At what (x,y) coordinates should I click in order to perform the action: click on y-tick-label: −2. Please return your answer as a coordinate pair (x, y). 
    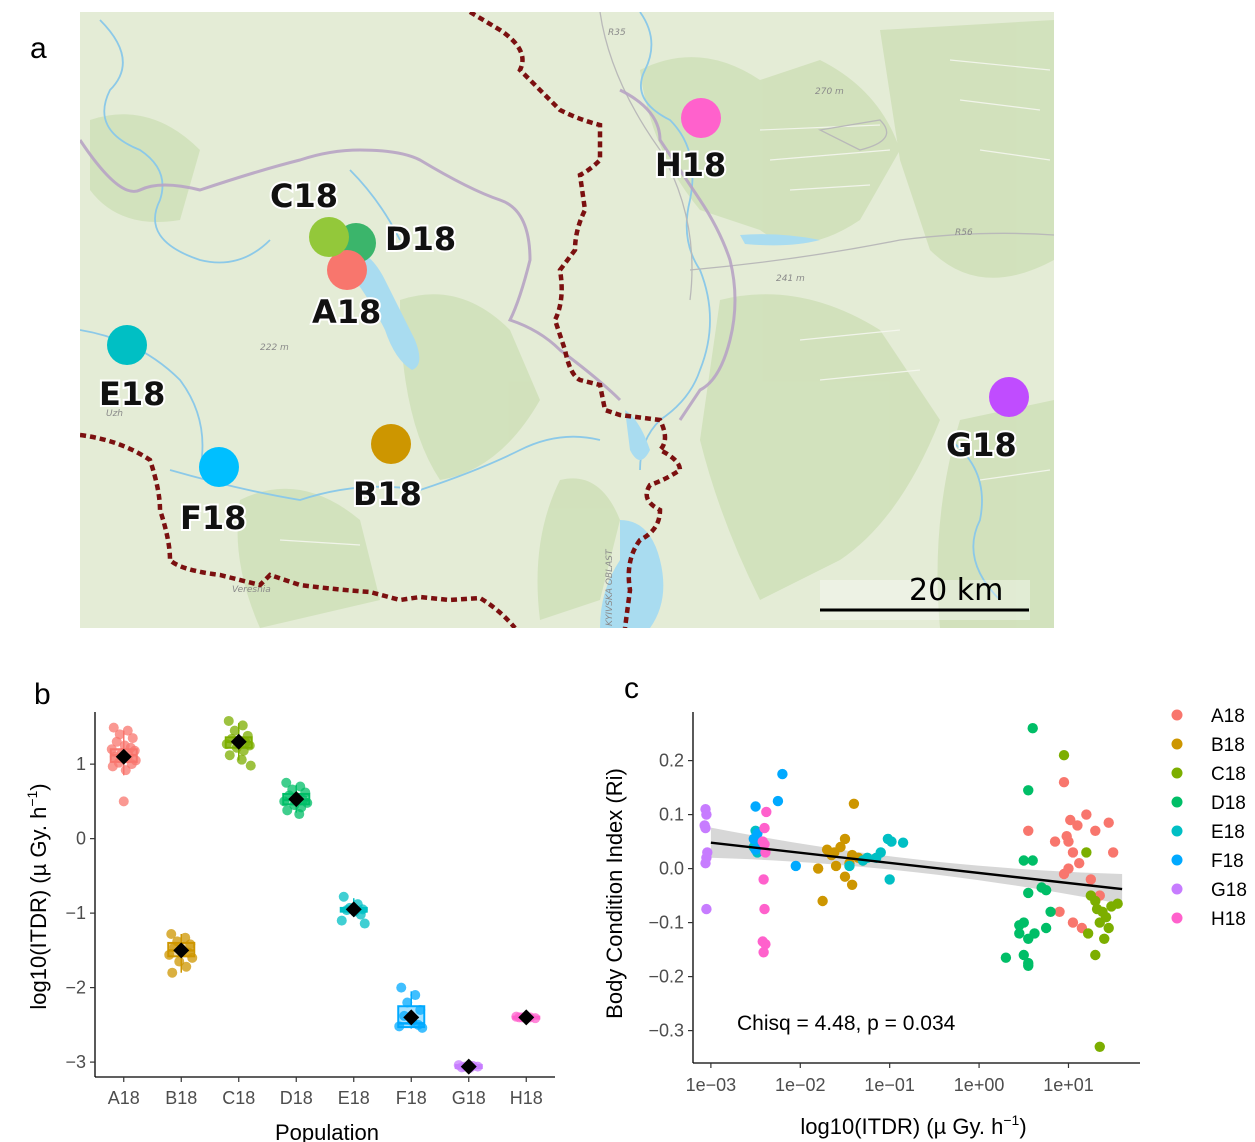
    Looking at the image, I should click on (75, 988).